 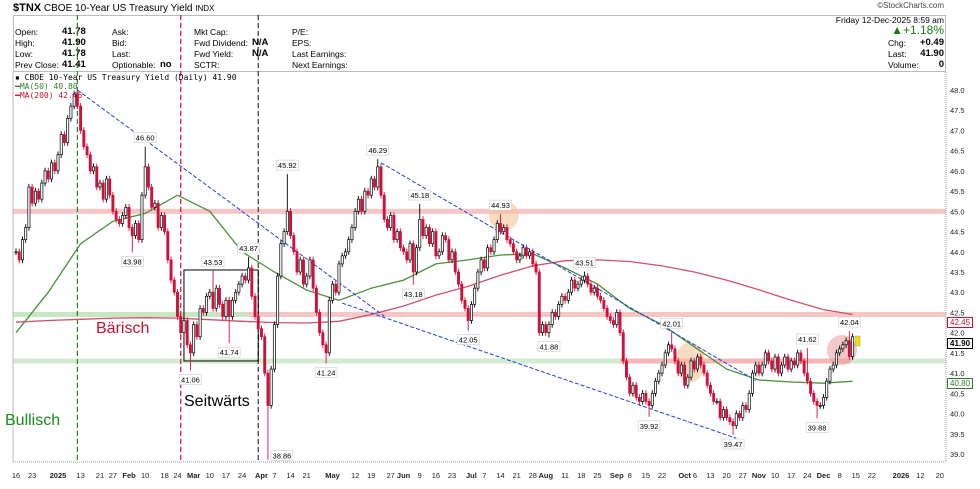 What do you see at coordinates (123, 328) in the screenshot?
I see `note-bearish: Bärisch` at bounding box center [123, 328].